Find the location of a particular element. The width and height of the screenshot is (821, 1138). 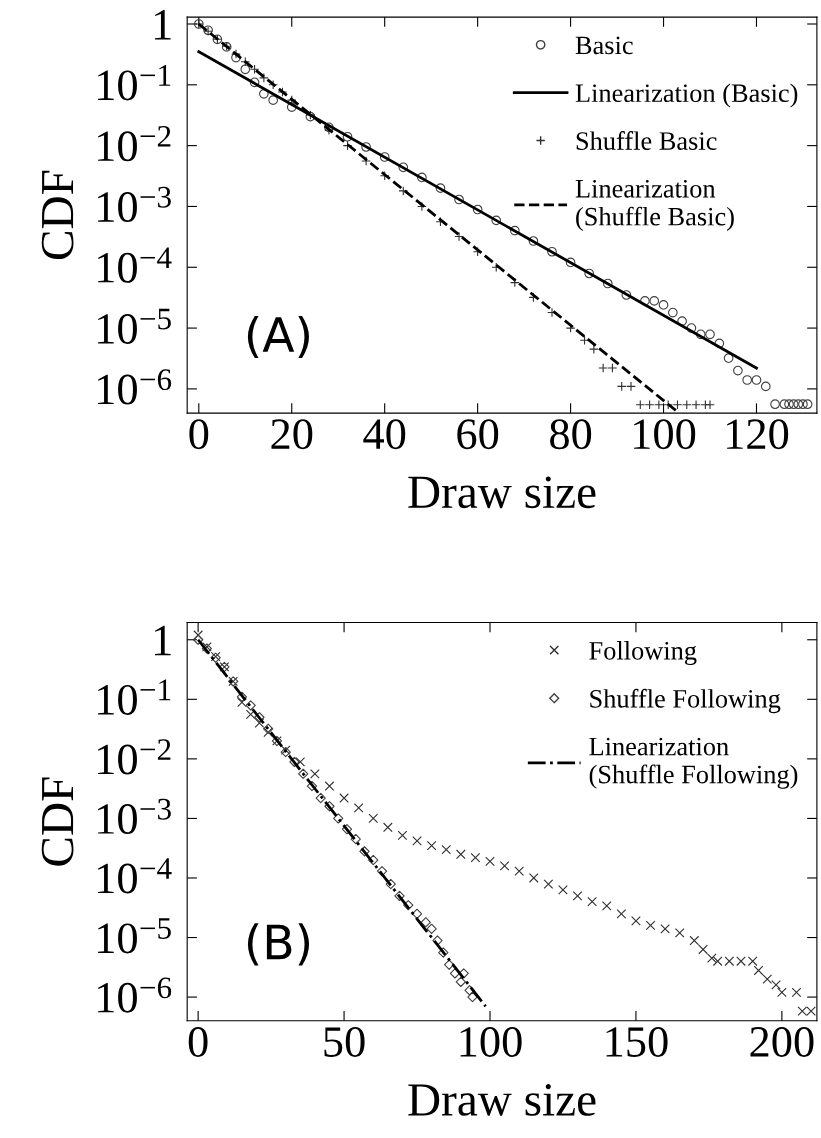

x-tick-label: 80 is located at coordinates (571, 434).